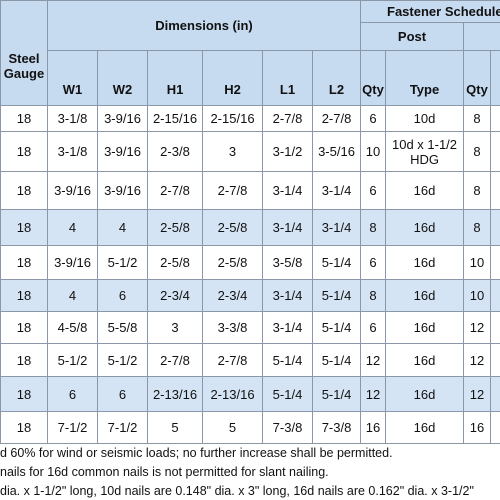 This screenshot has height=500, width=500. I want to click on table-cell: 3-1/2, so click(287, 151).